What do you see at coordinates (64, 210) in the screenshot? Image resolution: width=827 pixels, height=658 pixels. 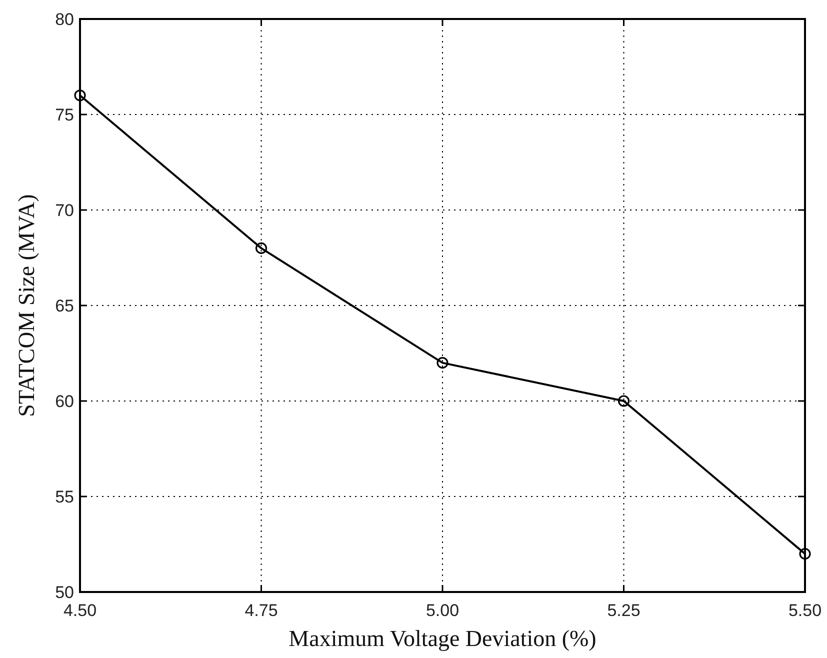 I see `y-tick-label: 70` at bounding box center [64, 210].